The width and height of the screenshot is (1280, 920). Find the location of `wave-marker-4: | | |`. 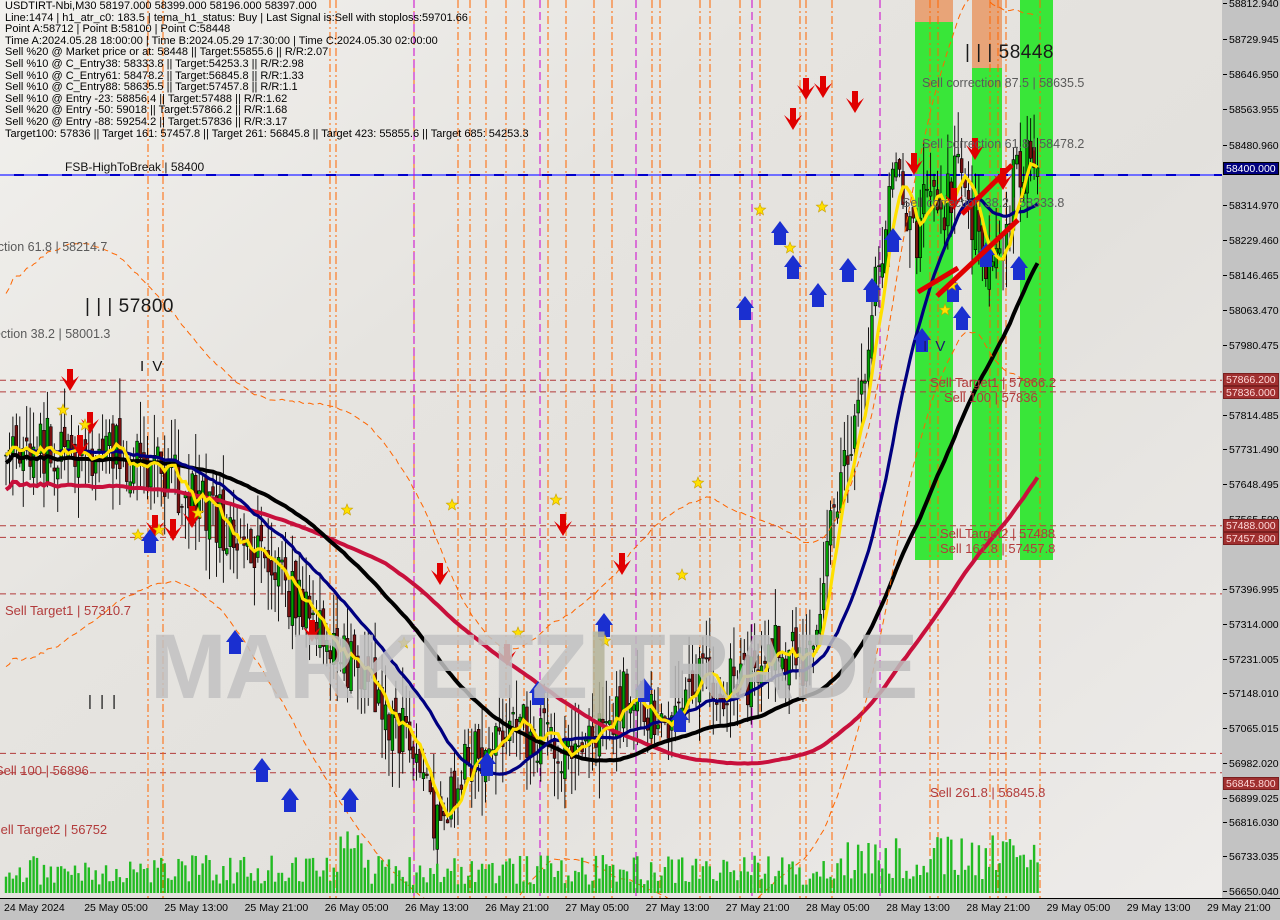

wave-marker-4: | | | is located at coordinates (103, 701).